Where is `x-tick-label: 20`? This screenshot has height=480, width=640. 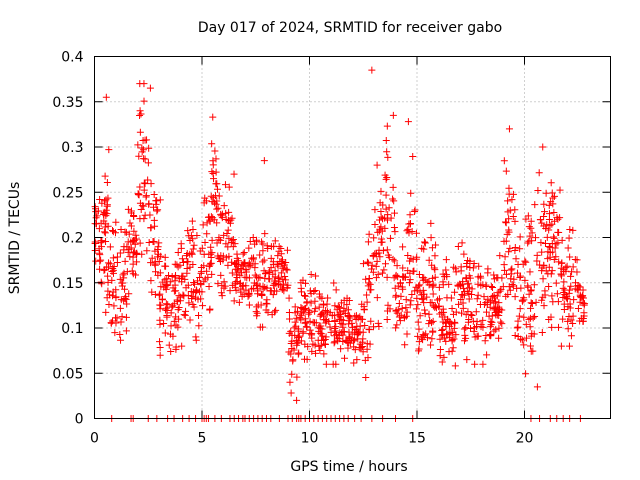 x-tick-label: 20 is located at coordinates (525, 439).